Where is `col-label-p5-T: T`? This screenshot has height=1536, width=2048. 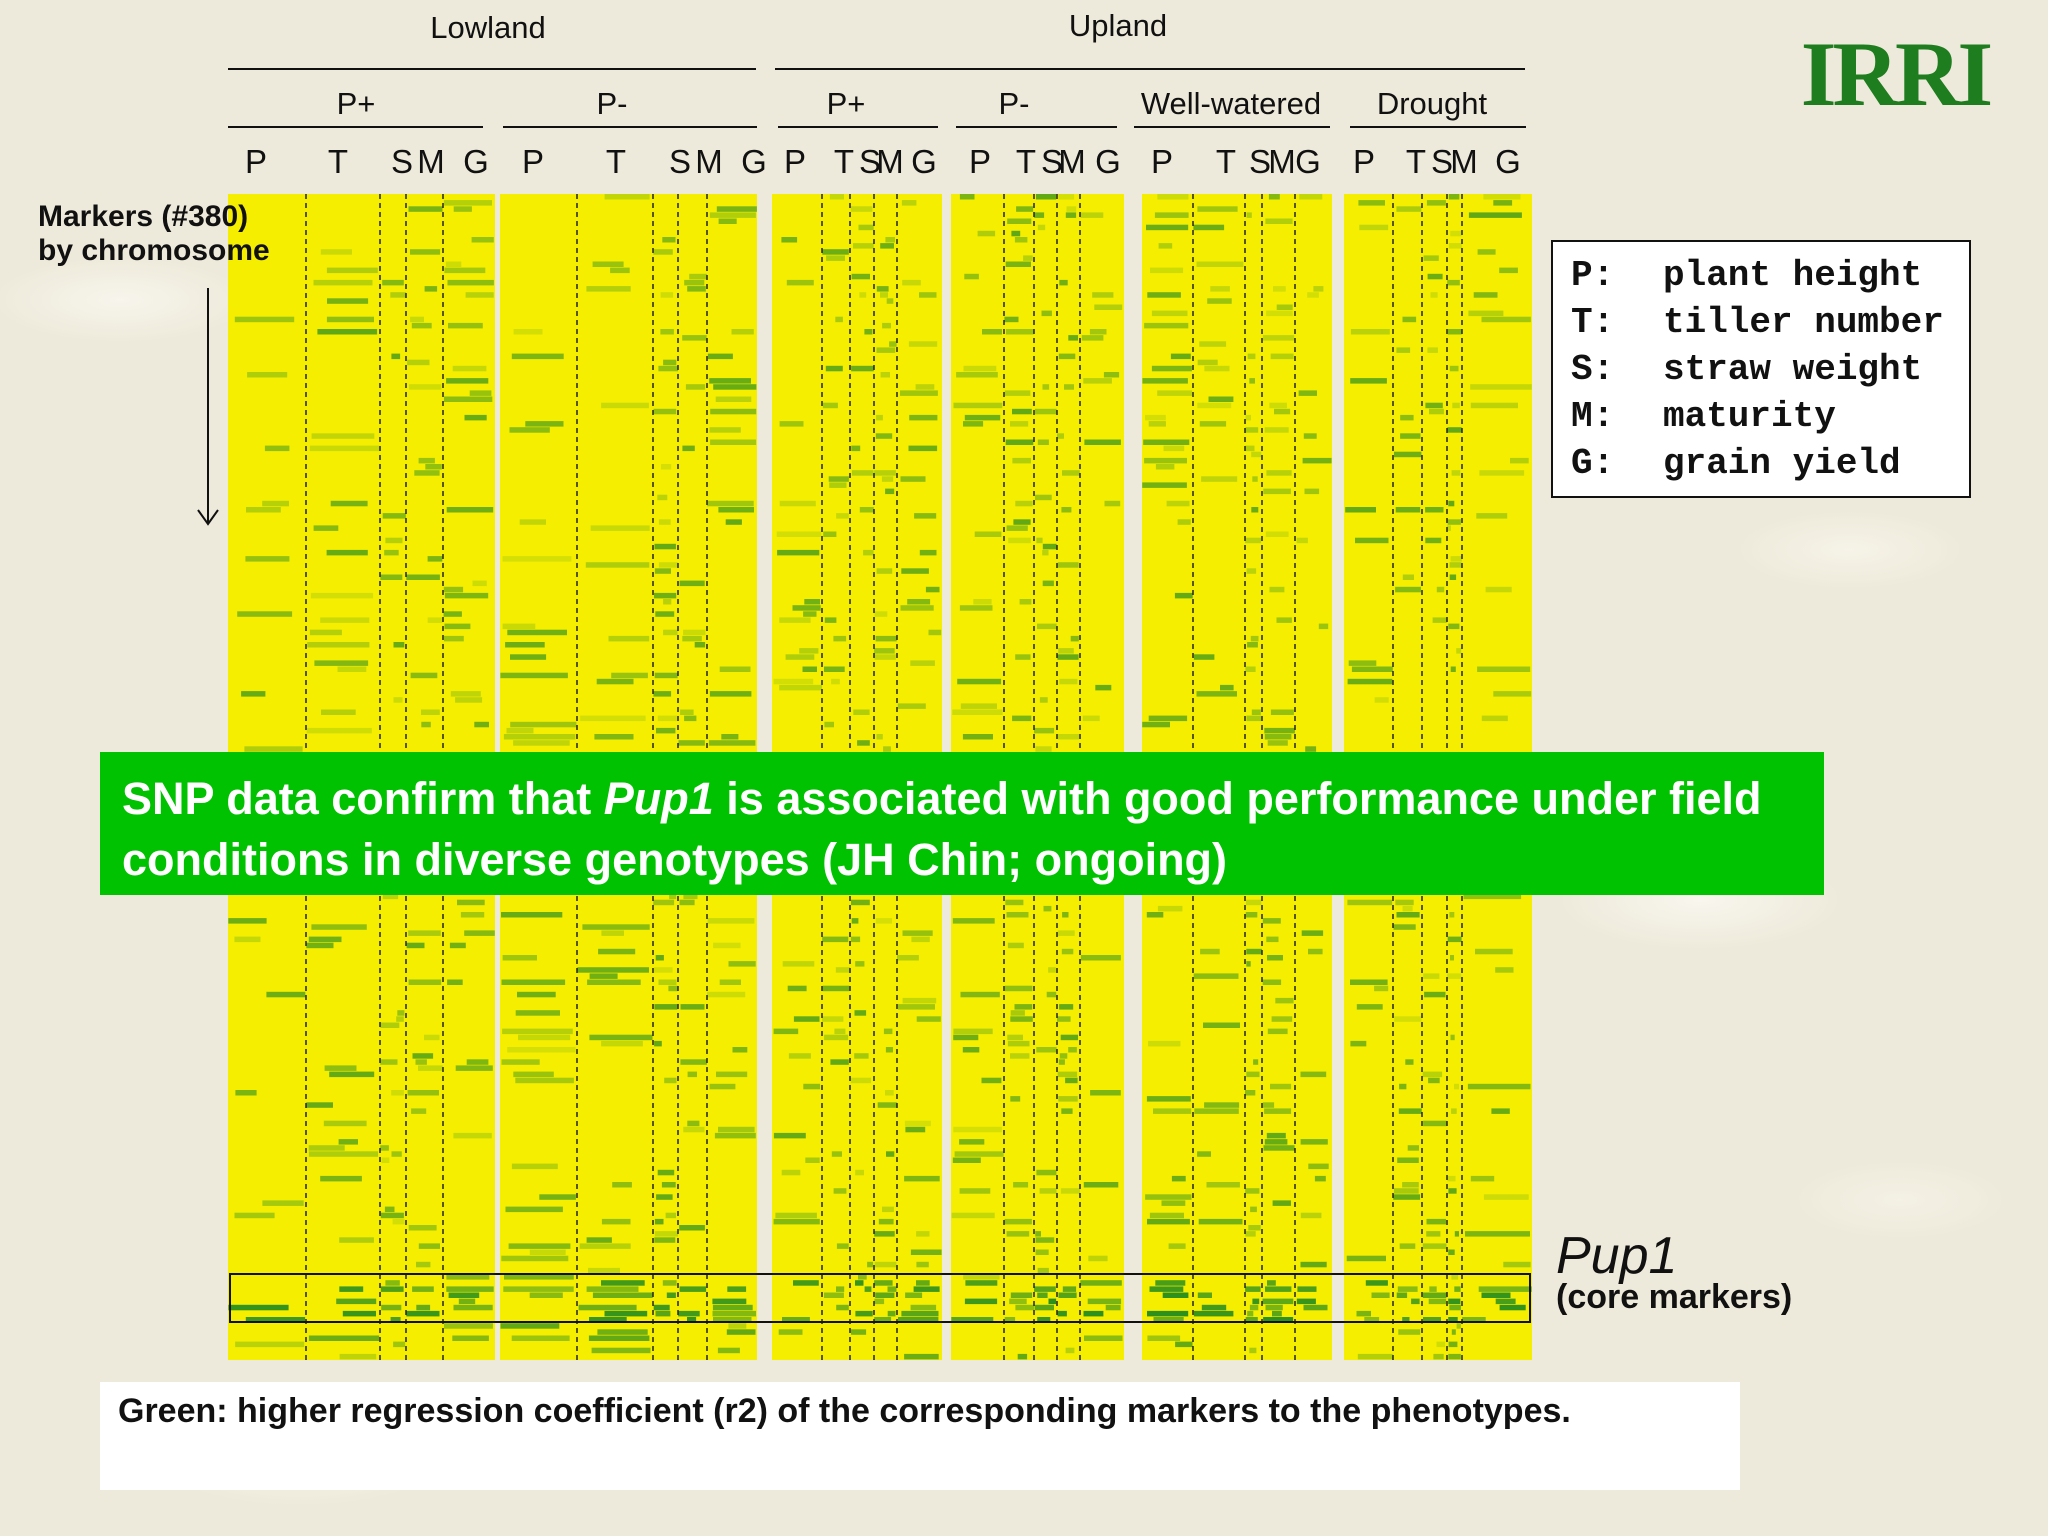 col-label-p5-T: T is located at coordinates (1226, 161).